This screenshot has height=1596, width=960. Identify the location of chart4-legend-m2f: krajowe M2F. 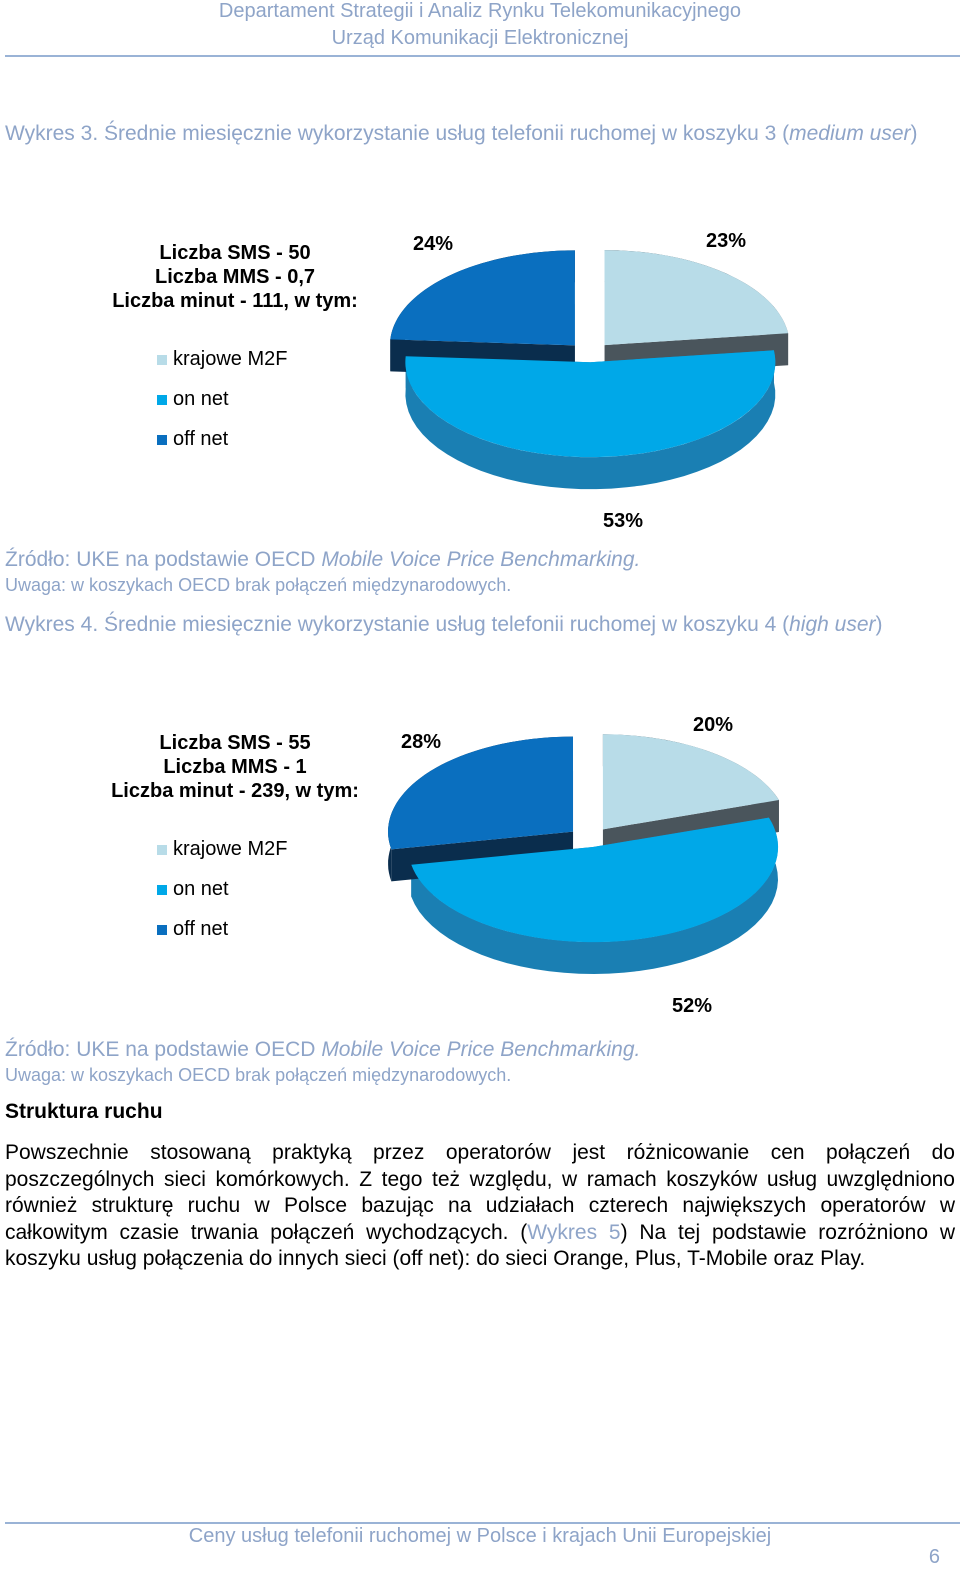
(222, 849).